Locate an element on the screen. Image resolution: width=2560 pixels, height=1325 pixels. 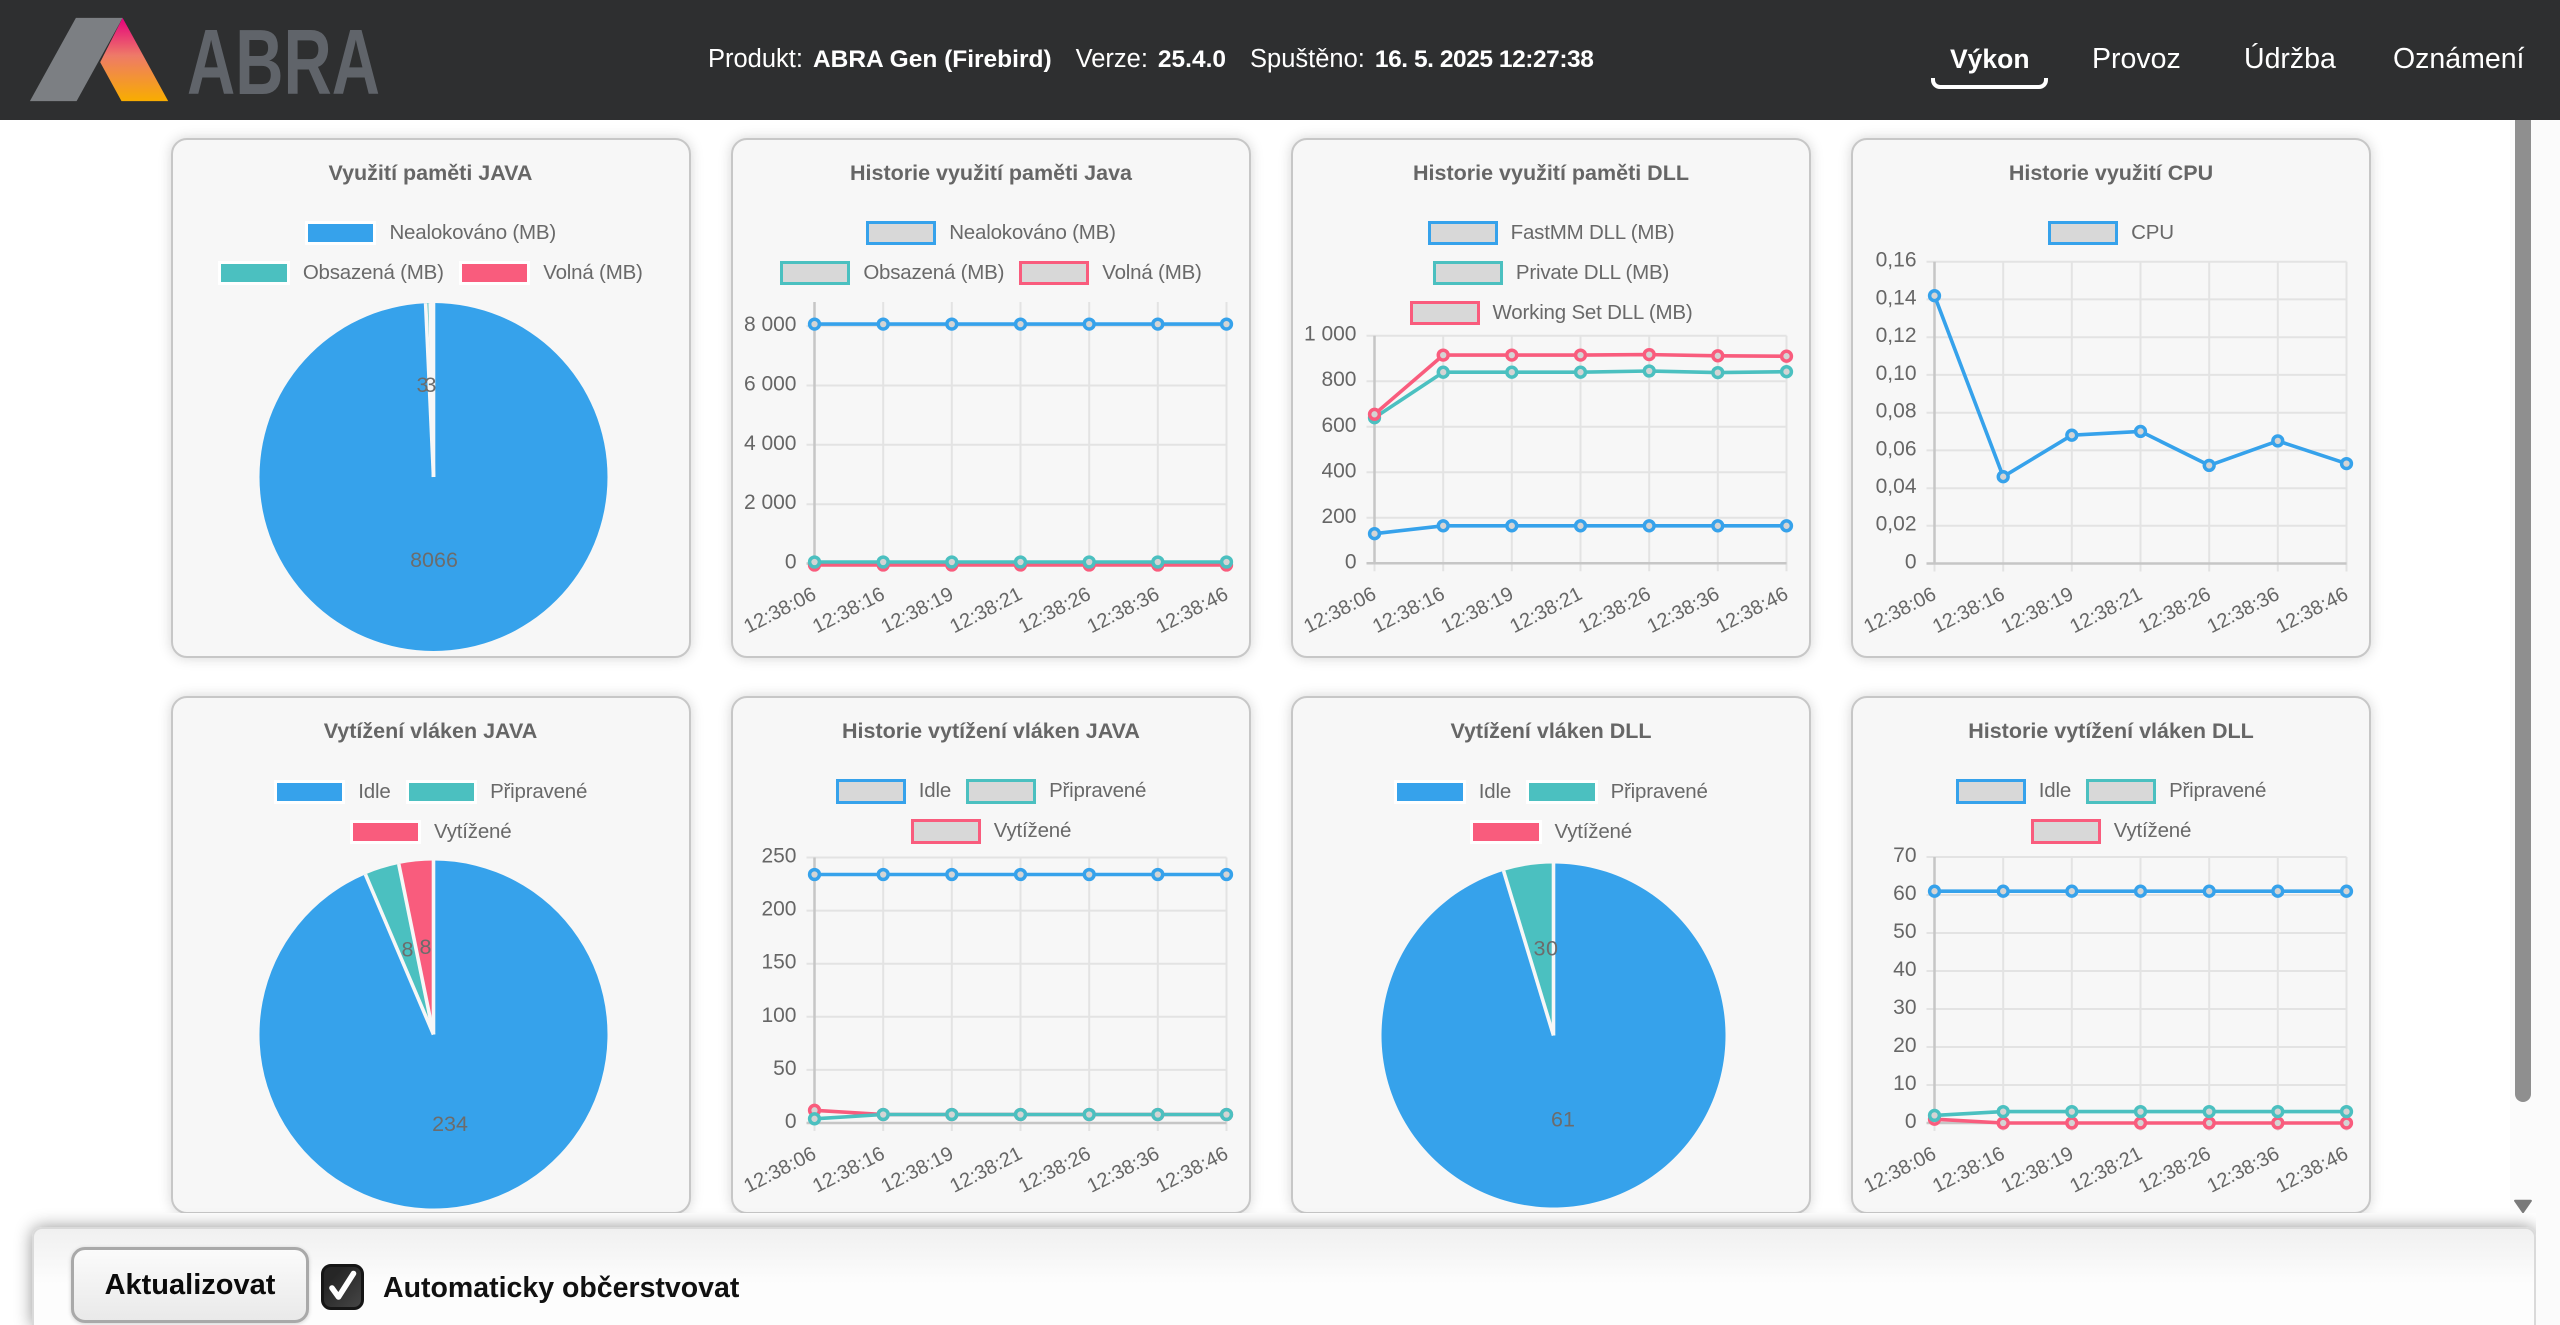
svg-text: 8 000 is located at coordinates (770, 324).